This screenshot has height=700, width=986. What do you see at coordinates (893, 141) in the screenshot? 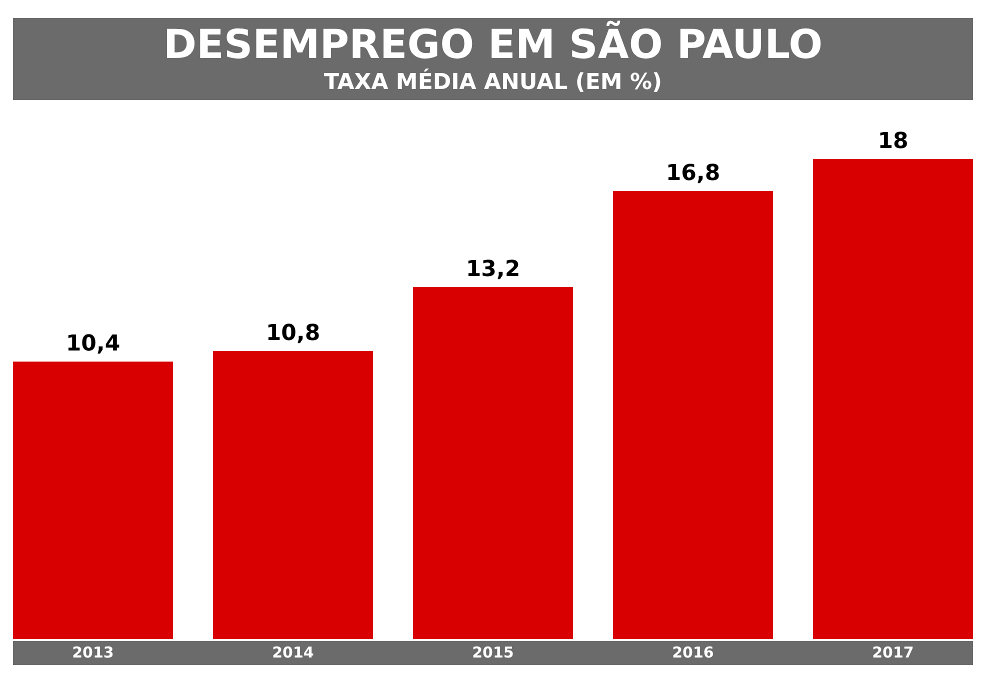
I see `data-label: 18` at bounding box center [893, 141].